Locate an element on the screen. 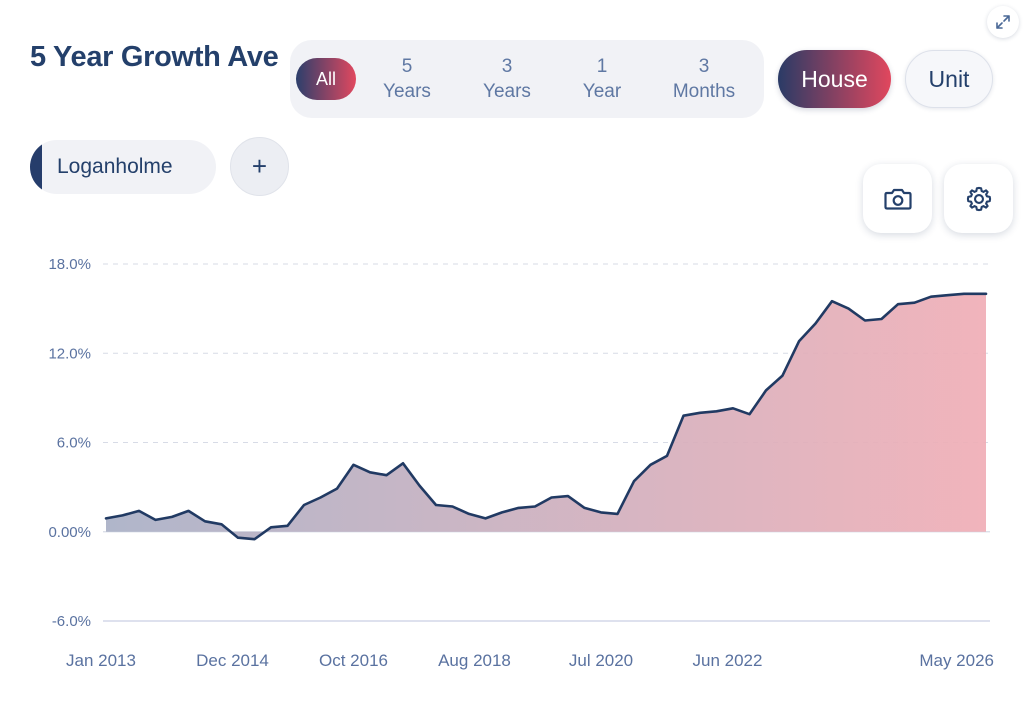 The image size is (1024, 706). unit-toggle-button: Unit is located at coordinates (949, 79).